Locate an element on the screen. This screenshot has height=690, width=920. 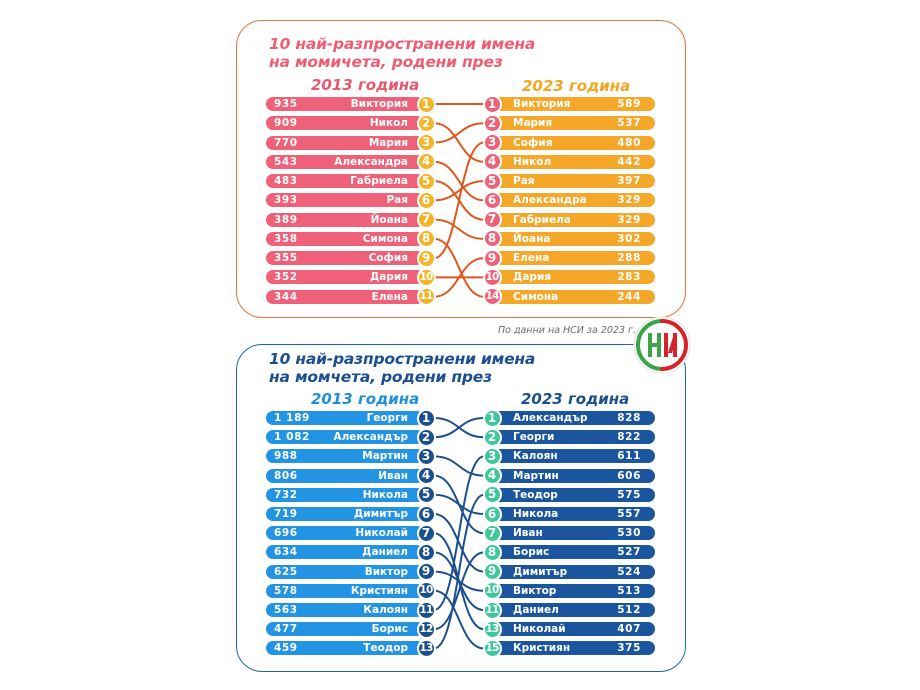
boys-right-rank-badge: 5 is located at coordinates (492, 495).